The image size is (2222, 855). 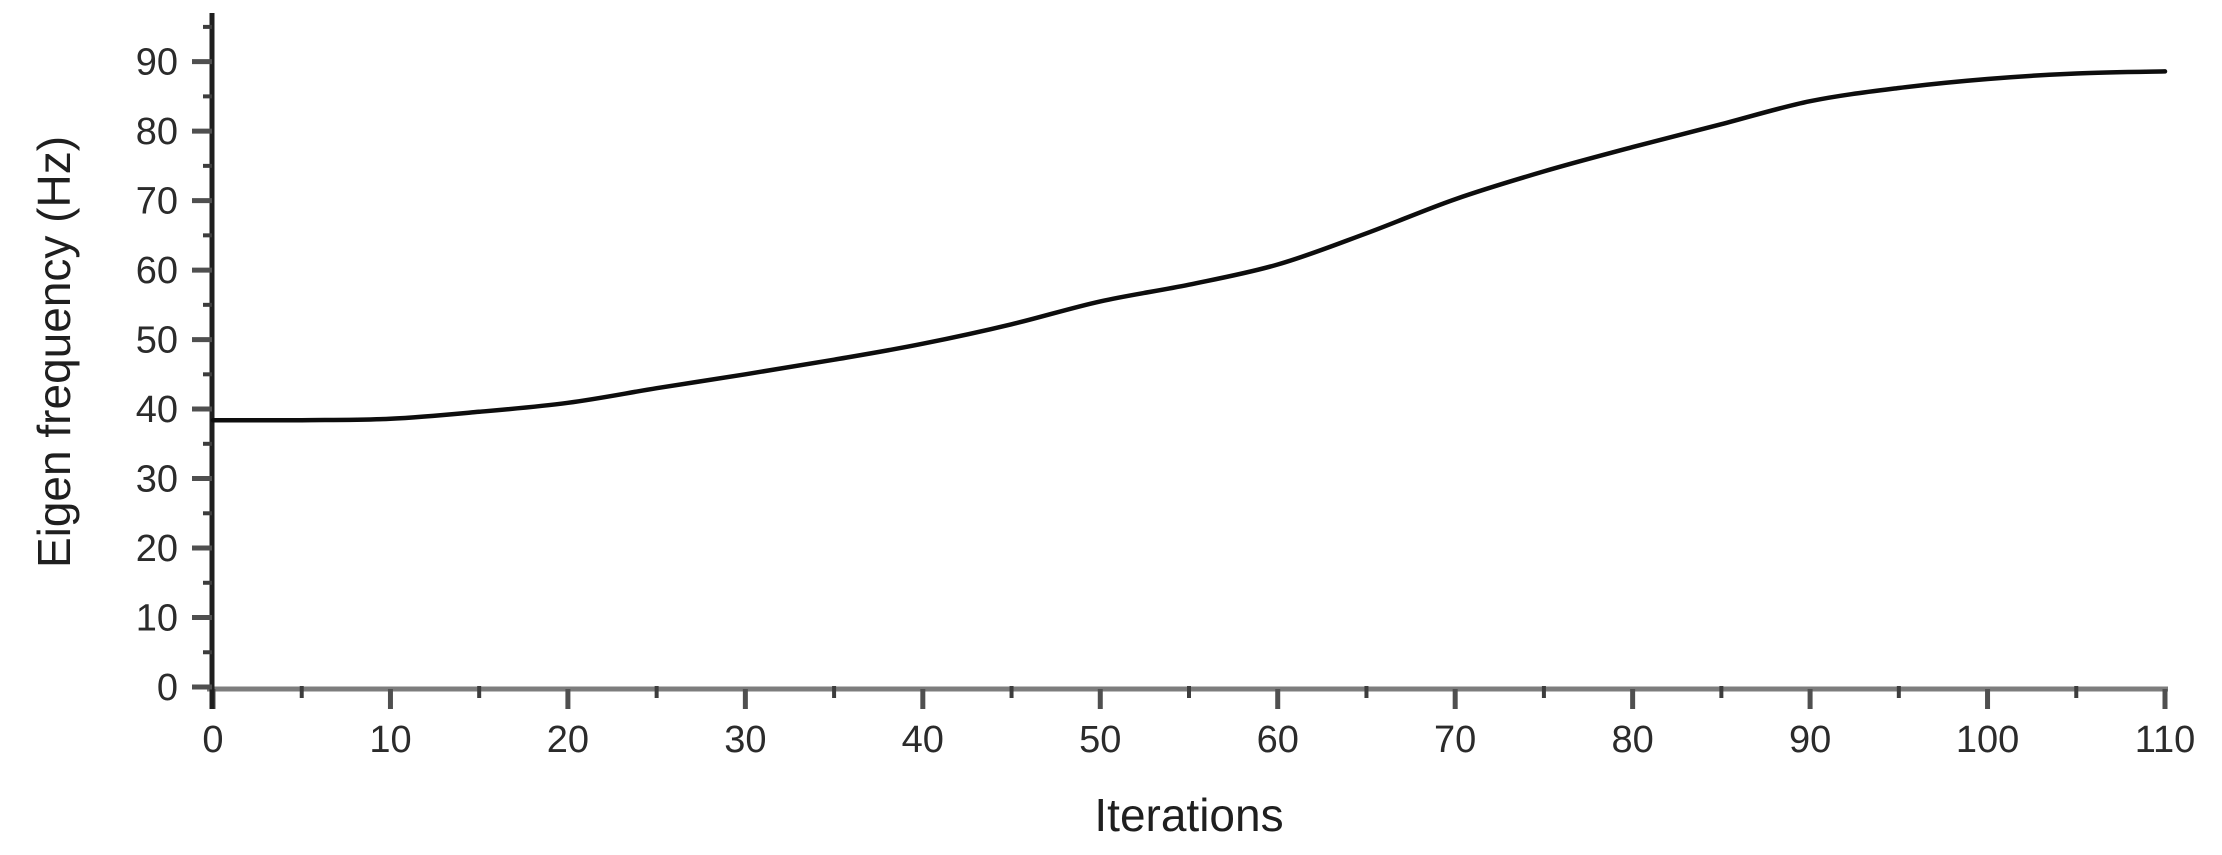 I want to click on y-tick-label: 40, so click(x=157, y=410).